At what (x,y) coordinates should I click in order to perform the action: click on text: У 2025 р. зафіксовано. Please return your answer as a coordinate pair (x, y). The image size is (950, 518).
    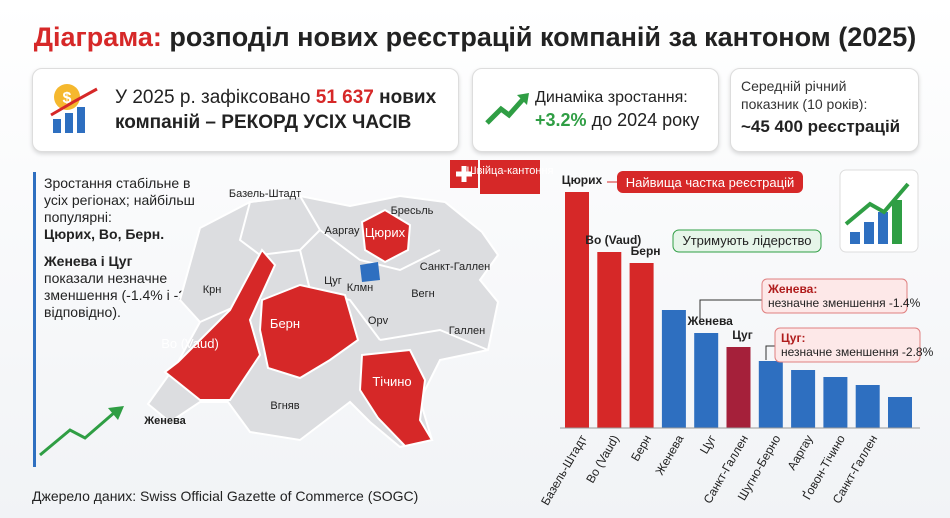
    Looking at the image, I should click on (213, 97).